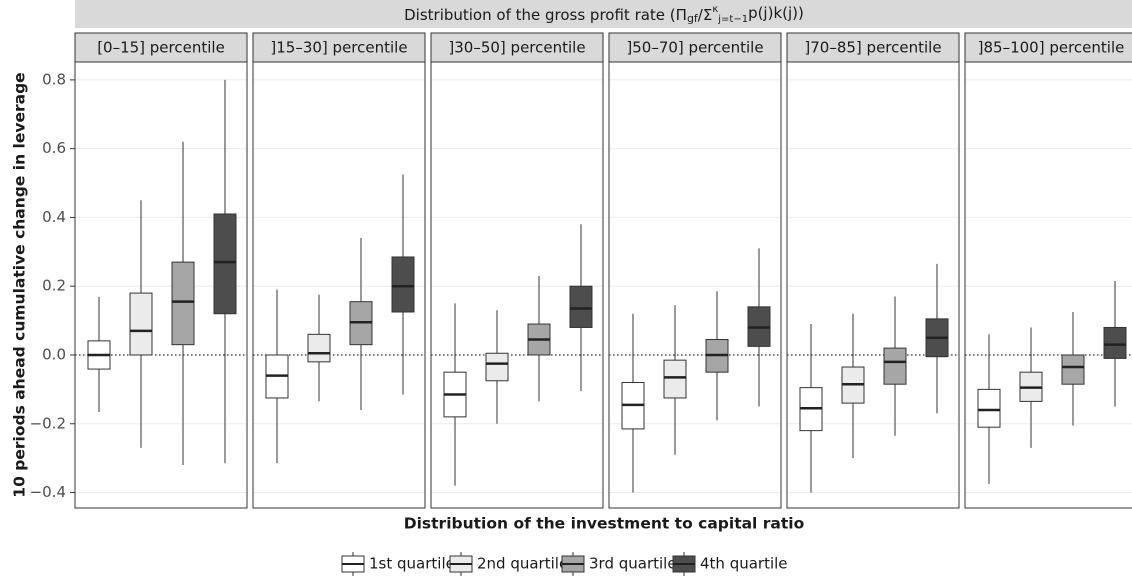 This screenshot has height=580, width=1132. Describe the element at coordinates (633, 564) in the screenshot. I see `legend-label: 3rd quartile` at that location.